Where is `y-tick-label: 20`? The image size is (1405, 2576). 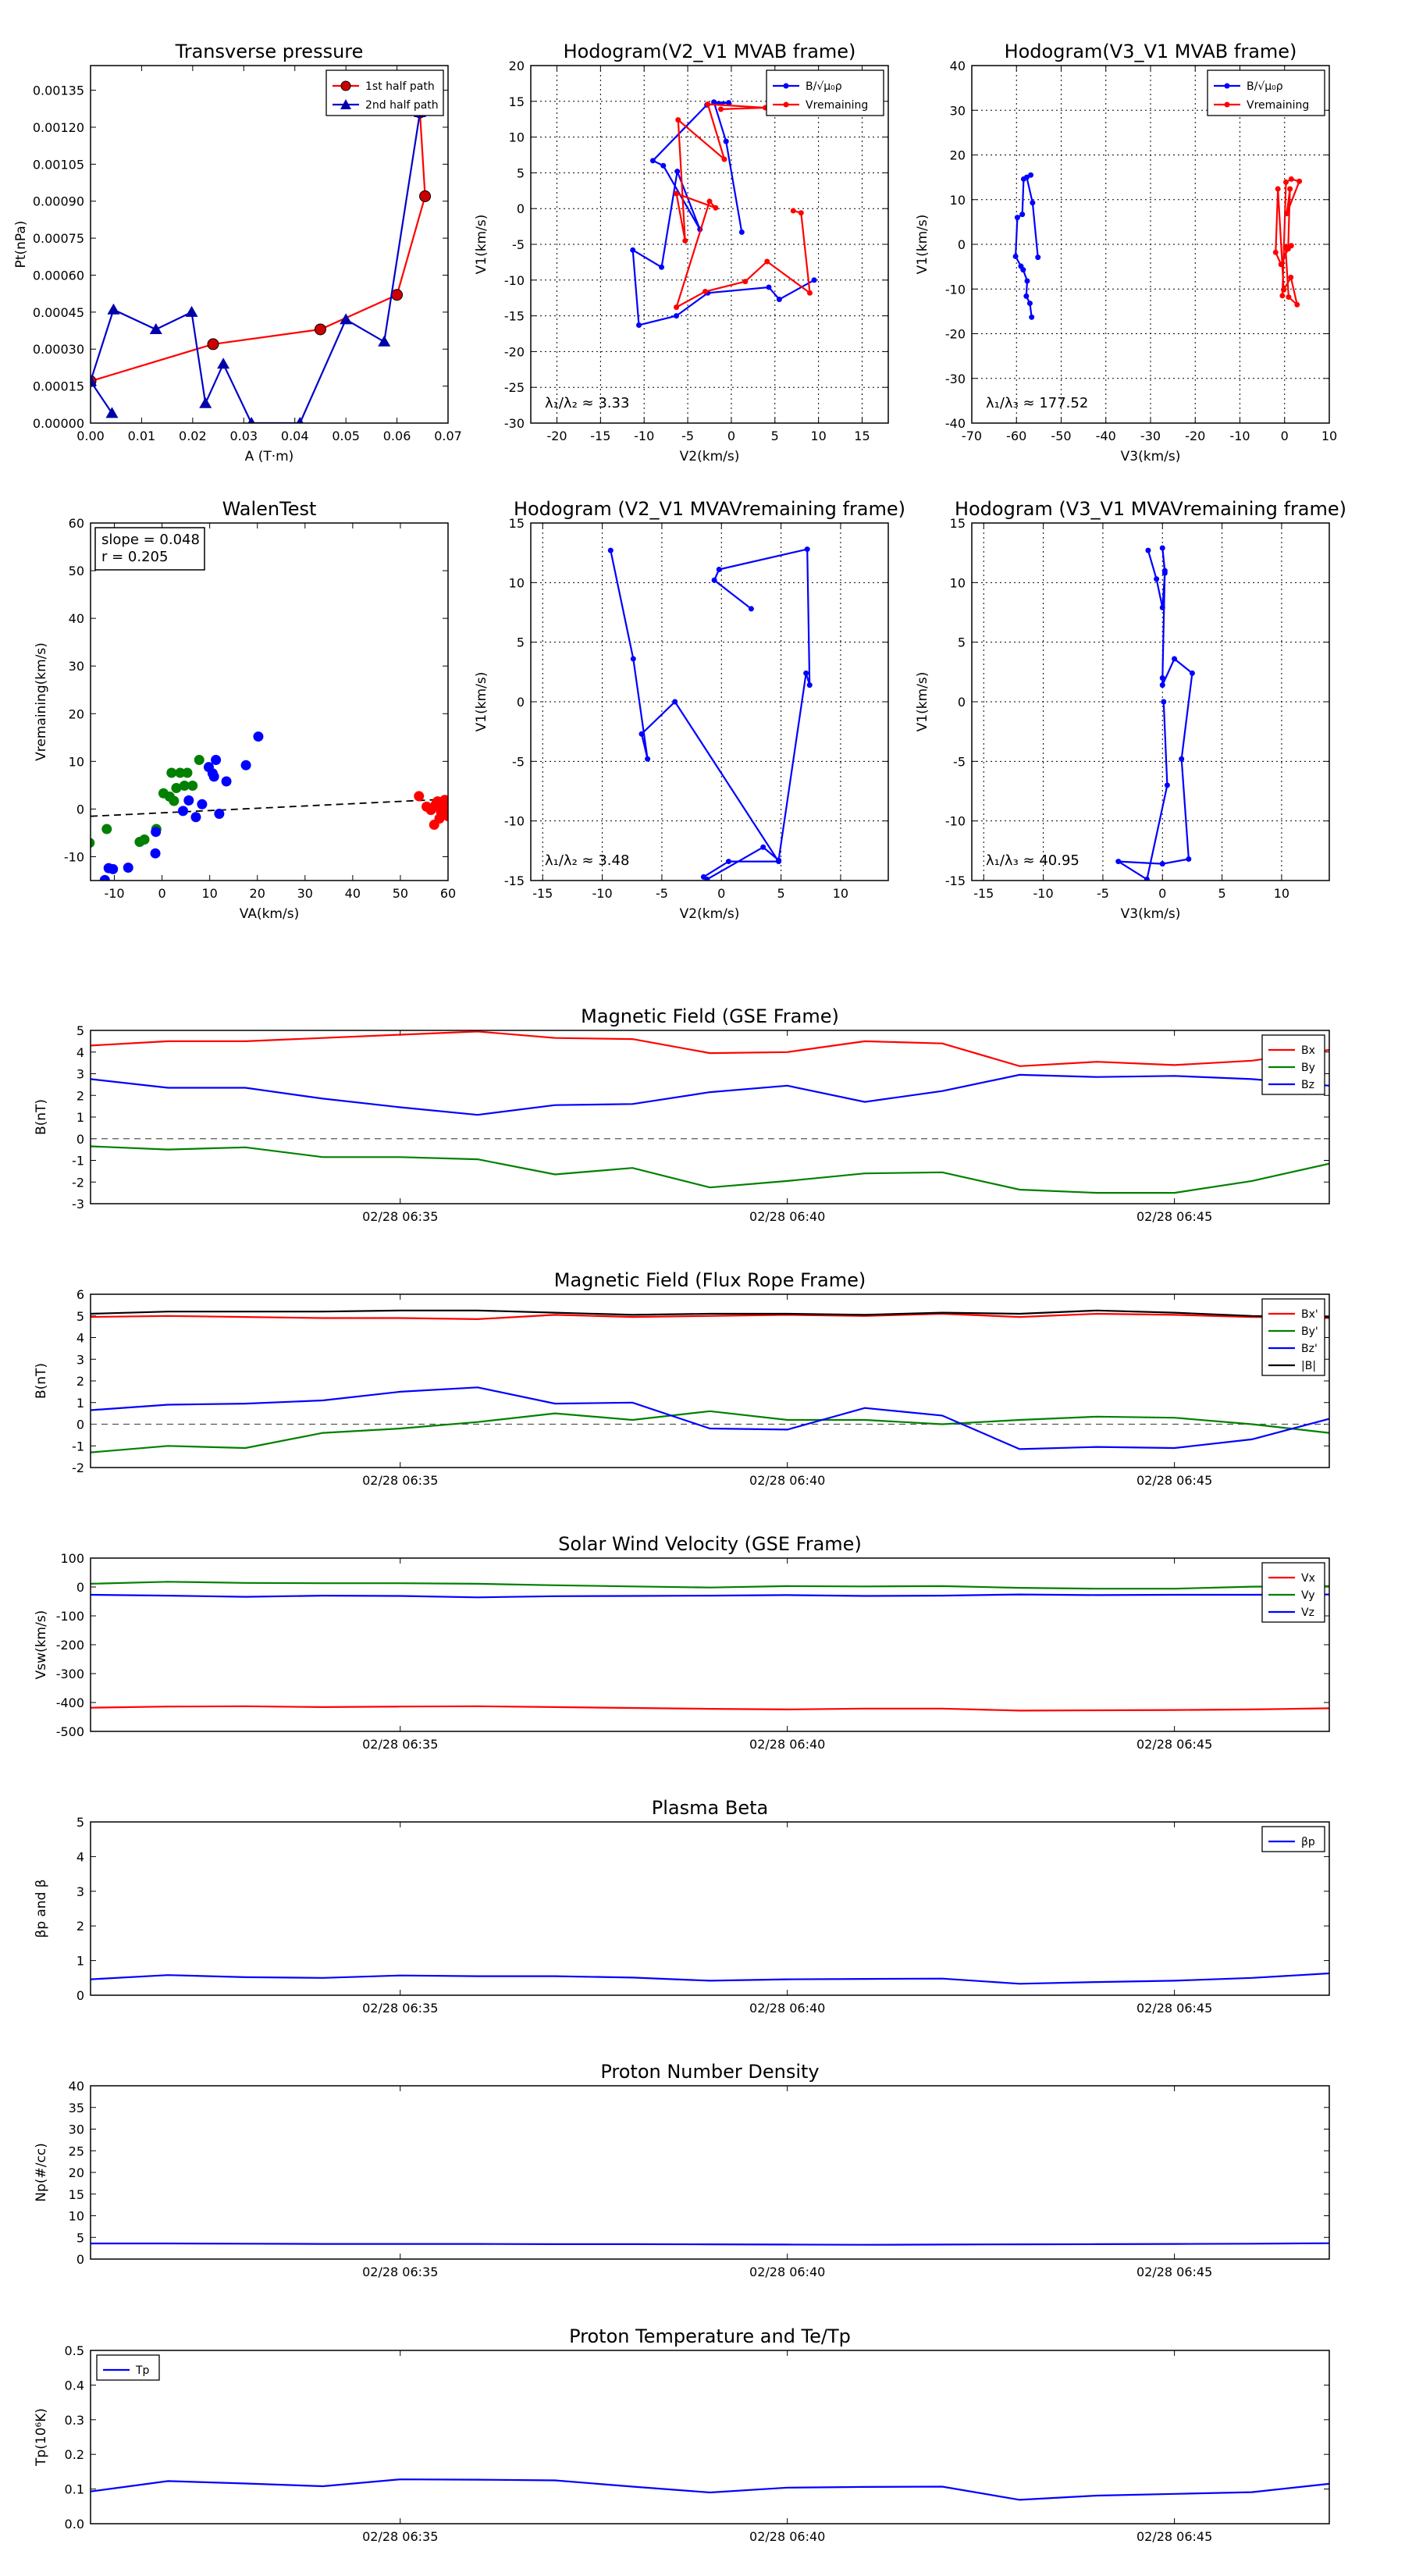
y-tick-label: 20 is located at coordinates (517, 66).